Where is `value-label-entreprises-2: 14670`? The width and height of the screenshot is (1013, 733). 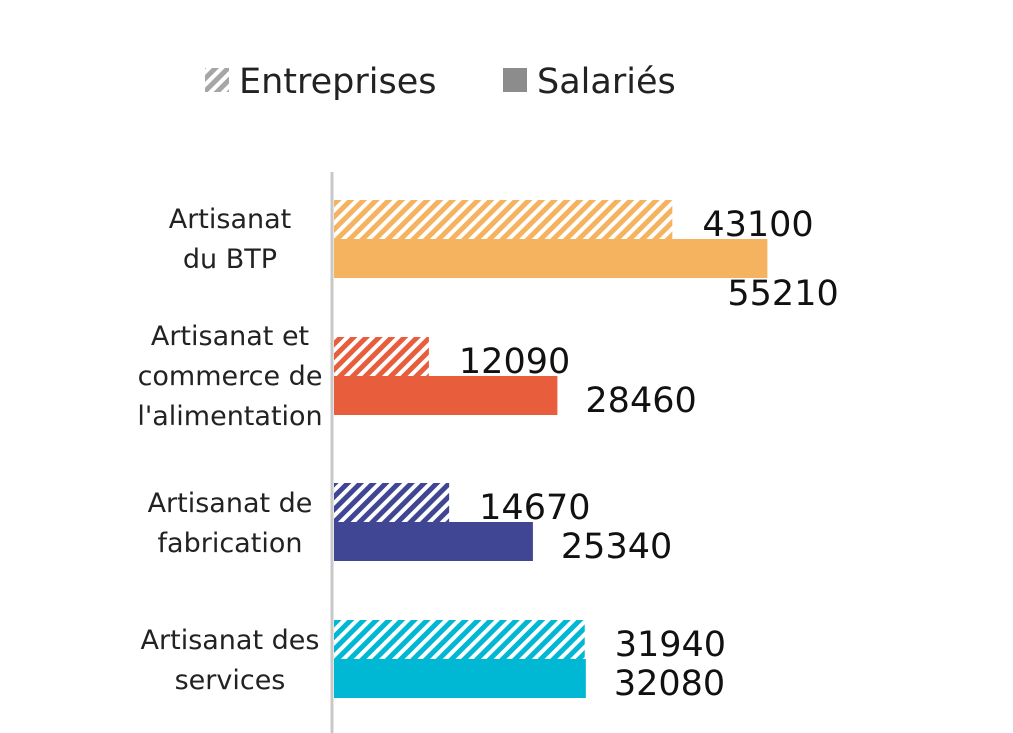
value-label-entreprises-2: 14670 is located at coordinates (534, 508).